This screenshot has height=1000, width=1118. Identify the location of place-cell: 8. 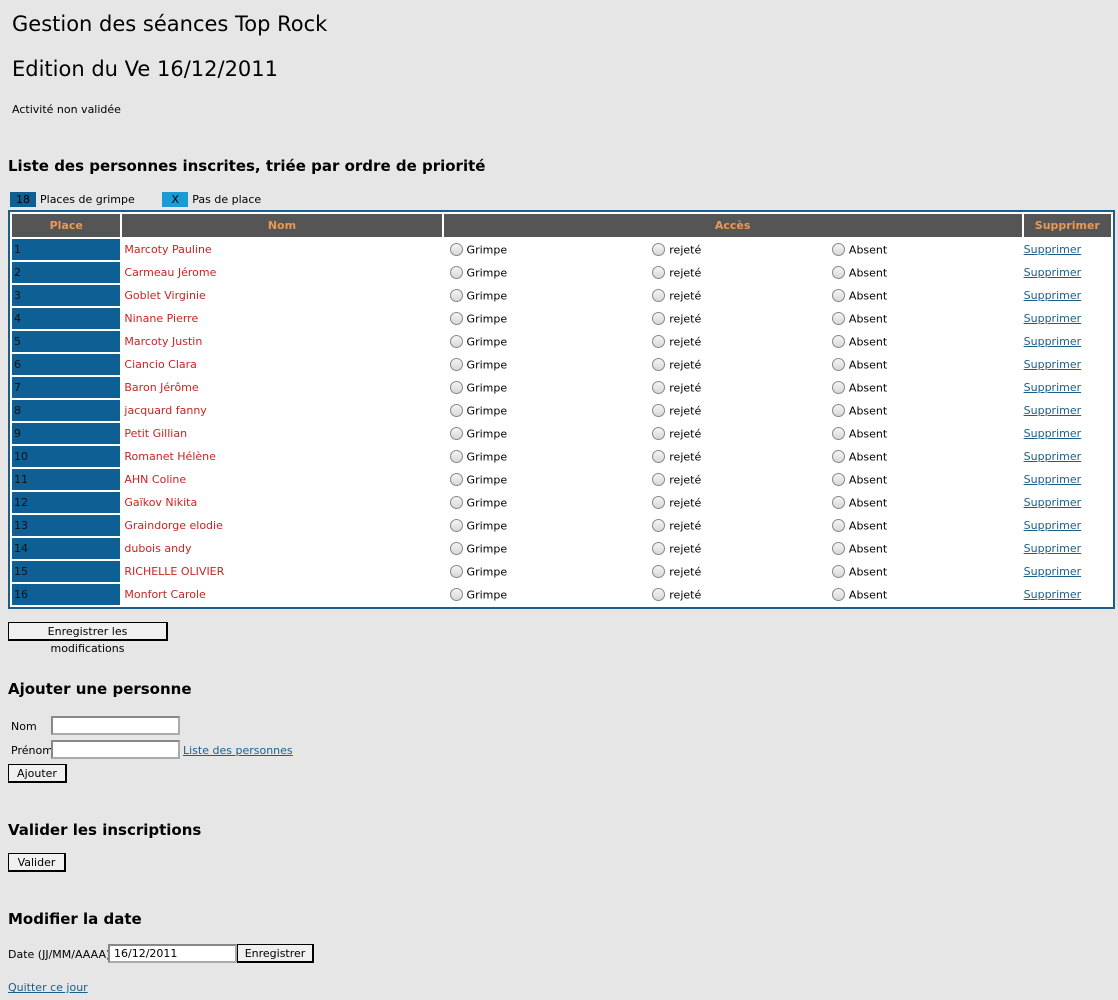
(66, 410).